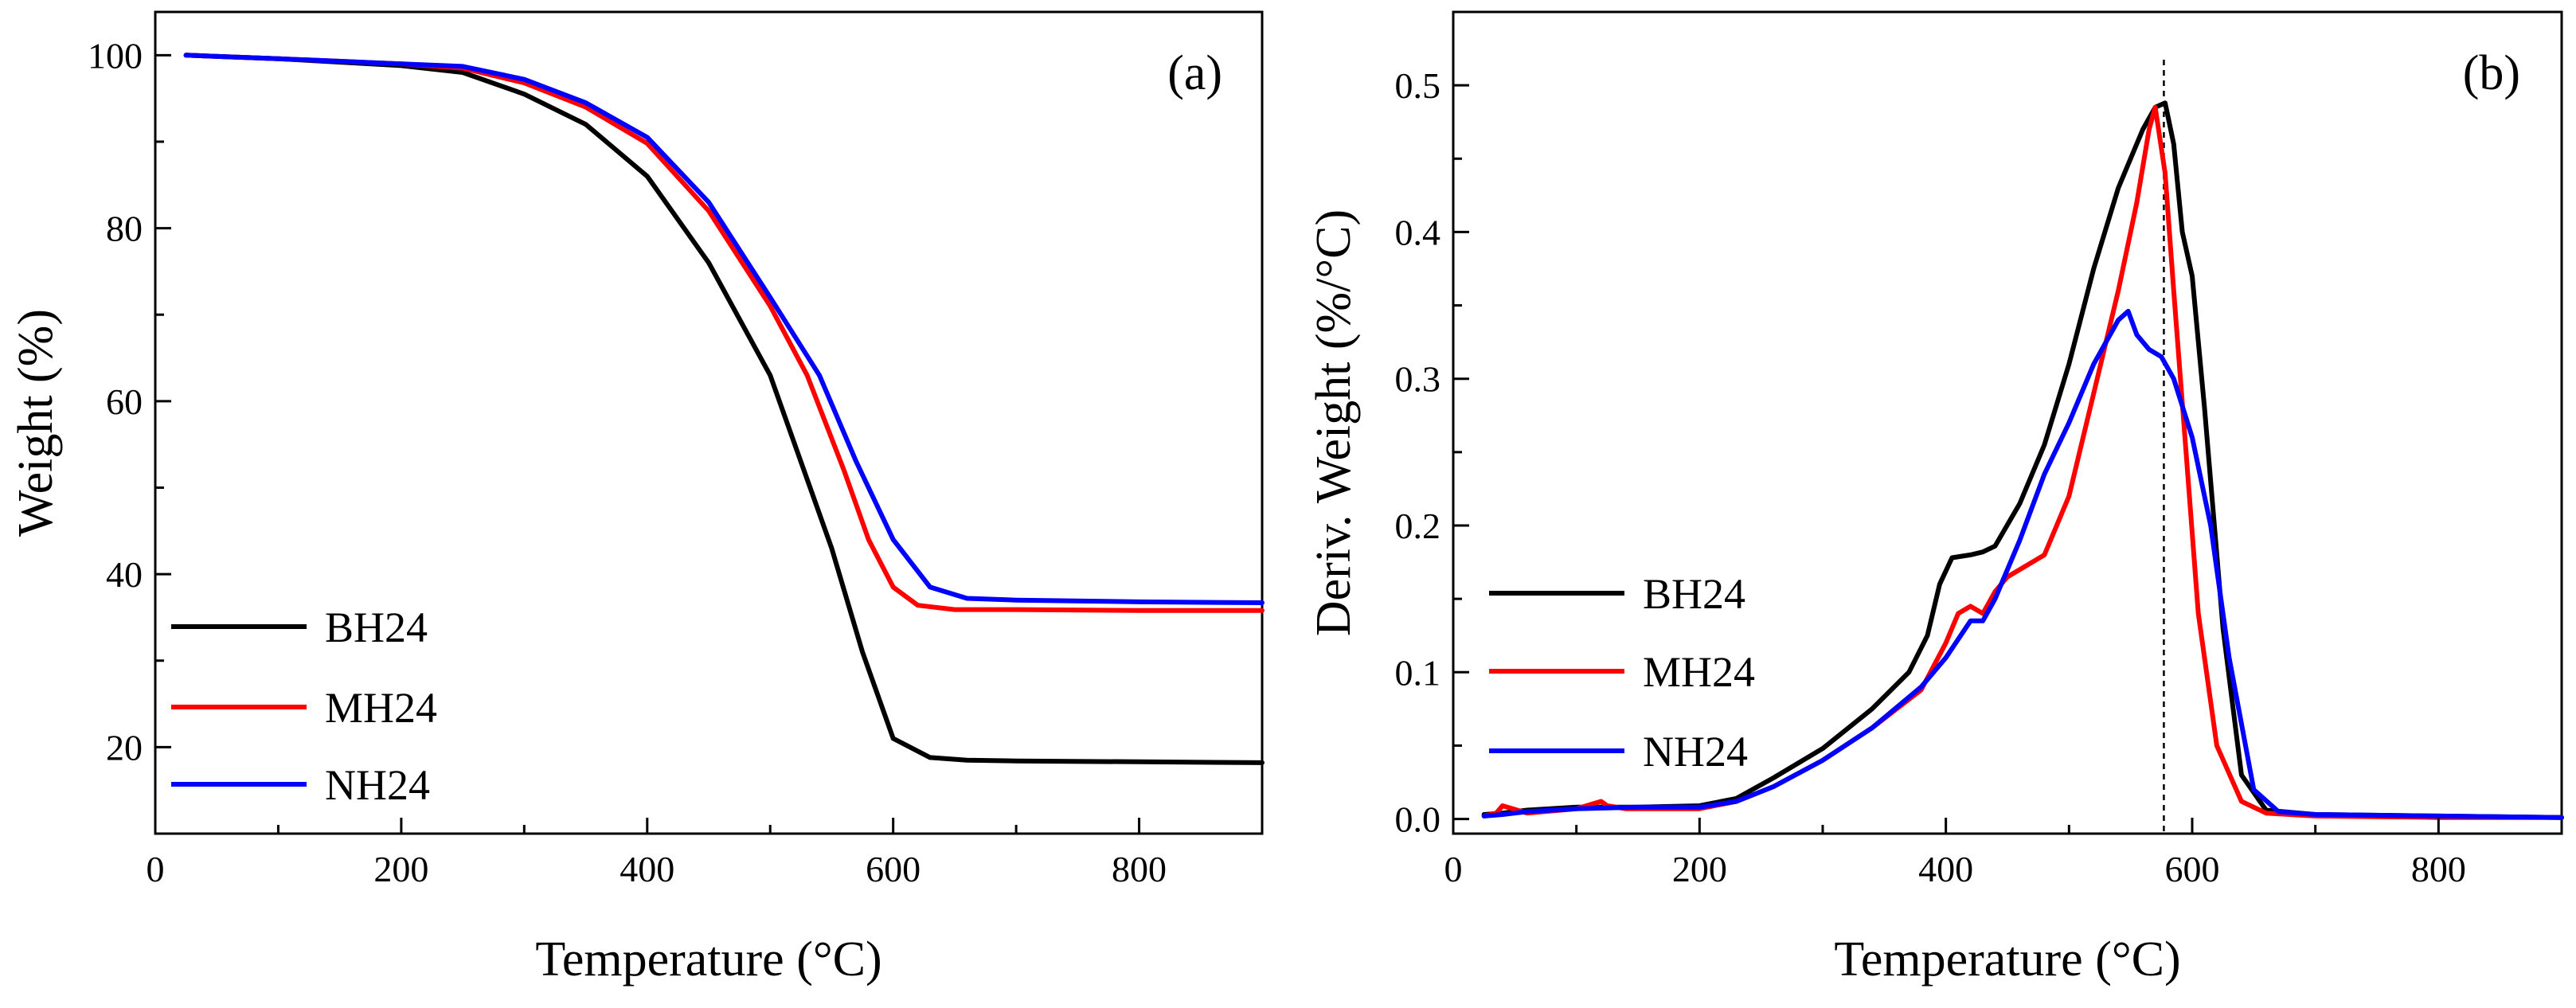  What do you see at coordinates (304, 706) in the screenshot?
I see `panel-a-legend: BH24 MH24 NH24` at bounding box center [304, 706].